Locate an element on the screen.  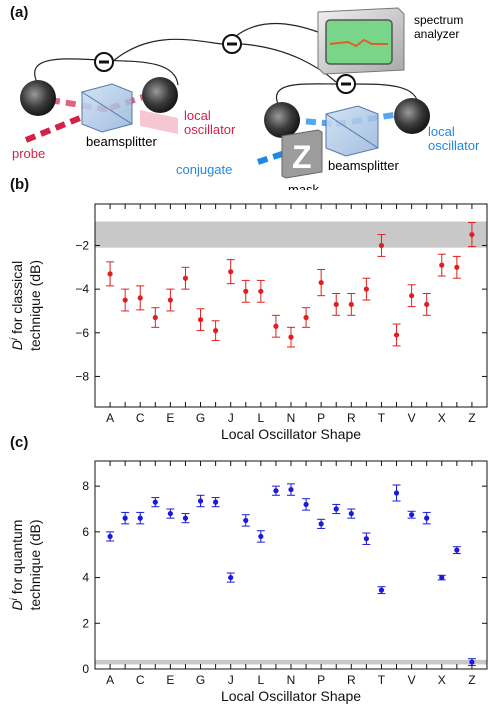
y-axis-label-line2: technique (dB) is located at coordinates (35, 305).